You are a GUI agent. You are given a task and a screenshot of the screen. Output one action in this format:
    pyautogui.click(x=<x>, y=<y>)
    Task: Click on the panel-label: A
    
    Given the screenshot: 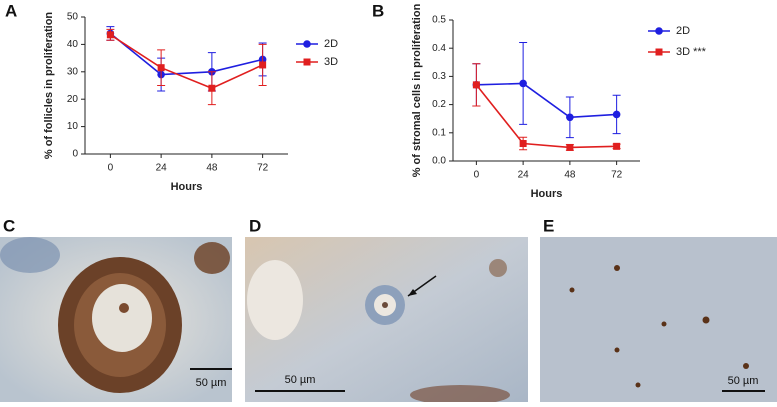 What is the action you would take?
    pyautogui.click(x=11, y=10)
    